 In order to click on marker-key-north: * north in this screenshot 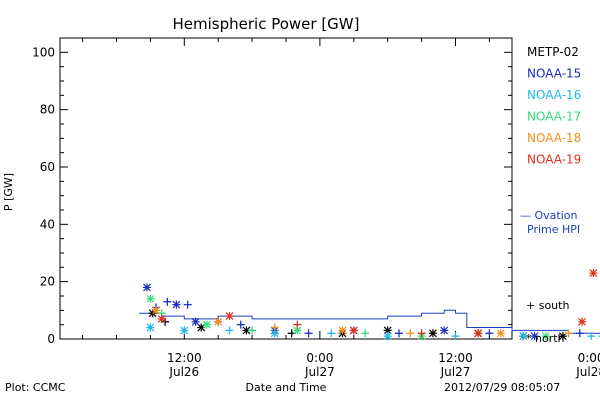, I will do `click(545, 338)`.